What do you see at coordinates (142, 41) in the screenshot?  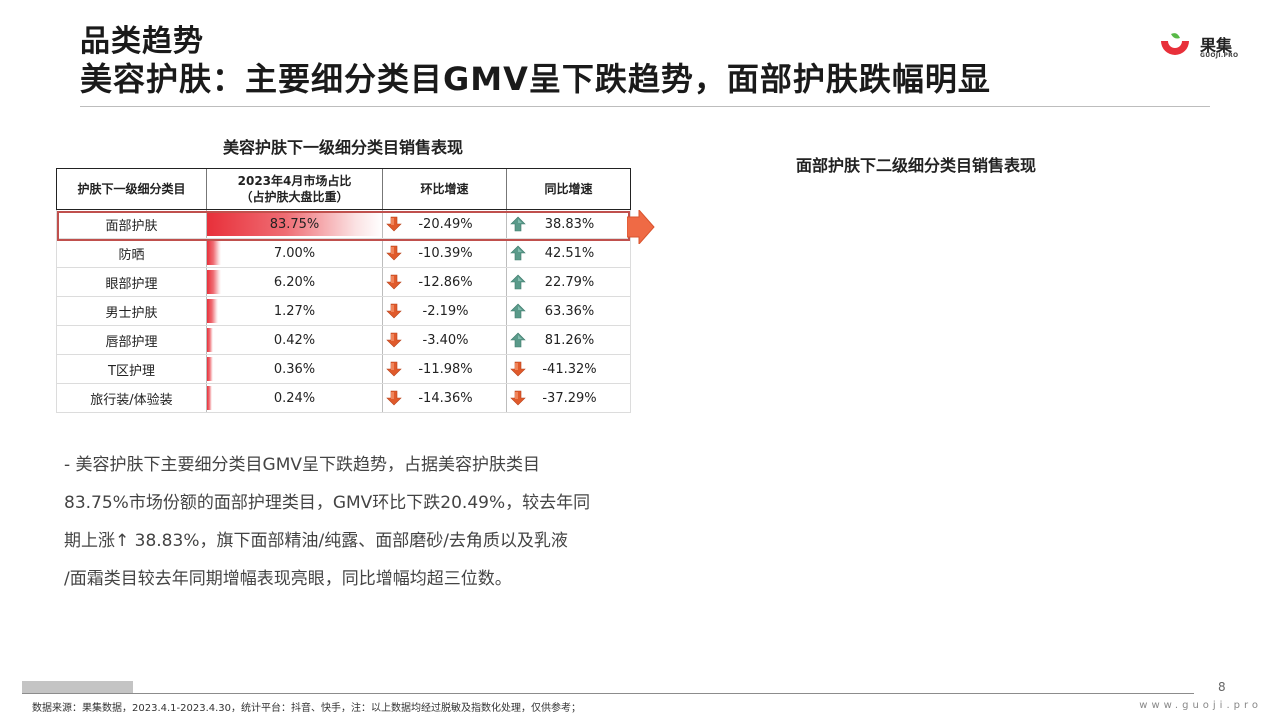 I see `section-title: 品类趋势` at bounding box center [142, 41].